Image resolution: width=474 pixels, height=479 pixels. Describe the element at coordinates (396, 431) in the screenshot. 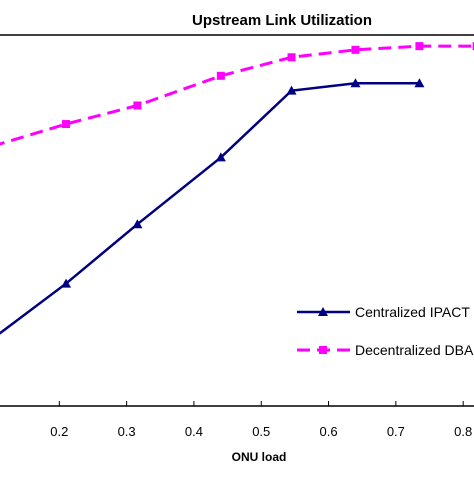

I see `x-tick-label: 0.7` at that location.